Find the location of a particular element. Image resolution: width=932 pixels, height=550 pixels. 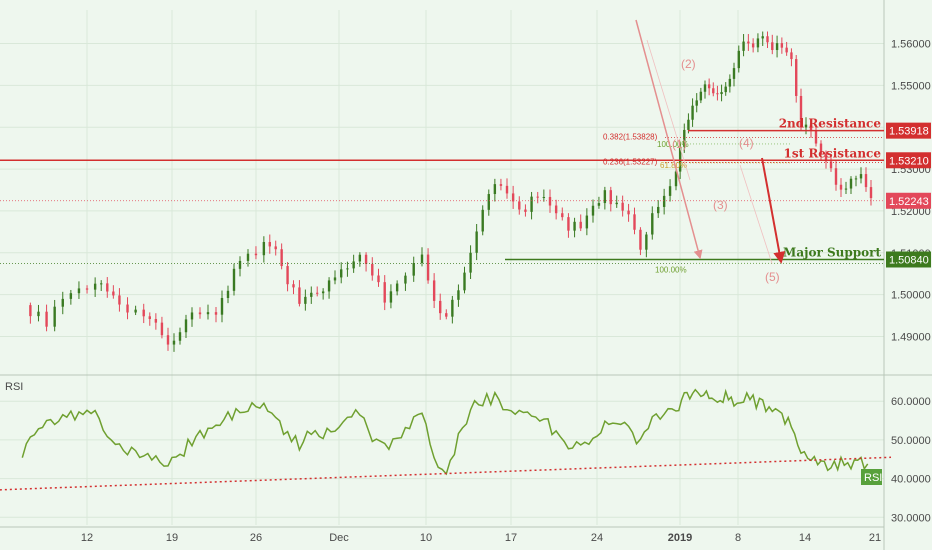

first-resistance-badge-bg is located at coordinates (908, 160).